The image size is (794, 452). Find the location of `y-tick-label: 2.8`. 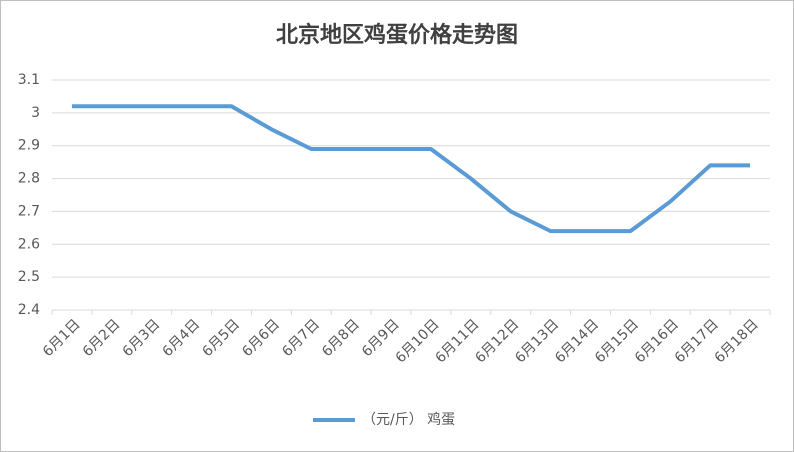

y-tick-label: 2.8 is located at coordinates (29, 179).